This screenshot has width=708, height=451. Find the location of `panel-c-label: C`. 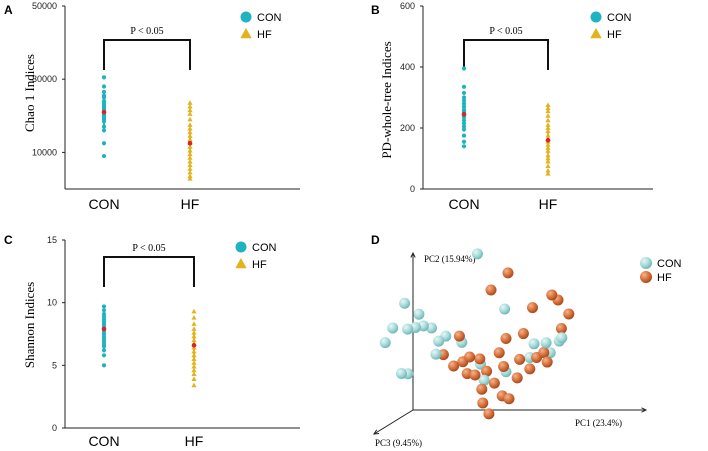

panel-c-label: C is located at coordinates (8, 240).